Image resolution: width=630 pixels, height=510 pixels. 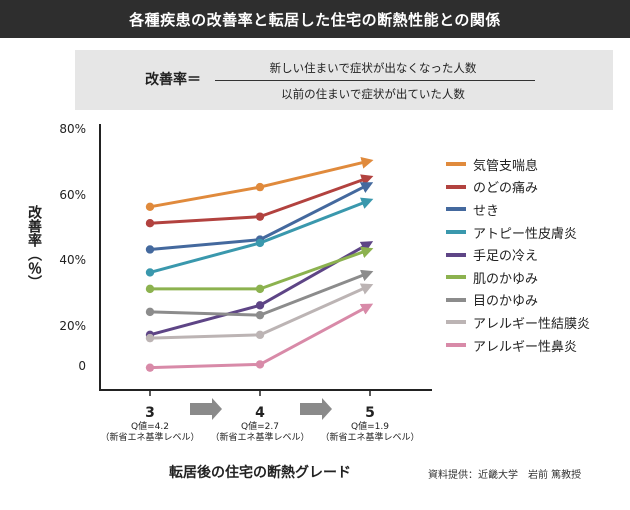 I want to click on x-note-3: Q値=4.2 （新省エネ基準レベル）, so click(x=150, y=433).